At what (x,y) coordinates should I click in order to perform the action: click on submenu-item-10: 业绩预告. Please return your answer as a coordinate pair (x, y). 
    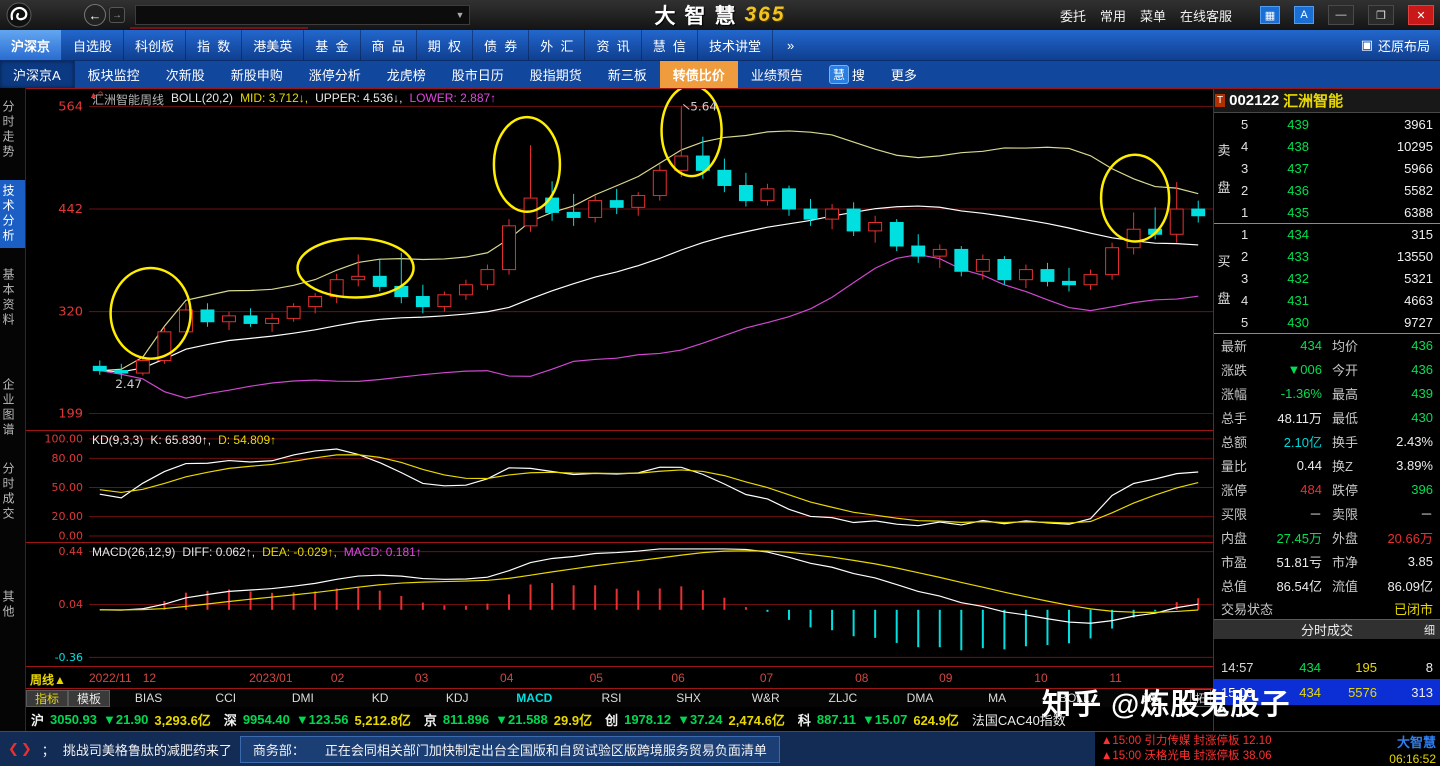
    Looking at the image, I should click on (776, 75).